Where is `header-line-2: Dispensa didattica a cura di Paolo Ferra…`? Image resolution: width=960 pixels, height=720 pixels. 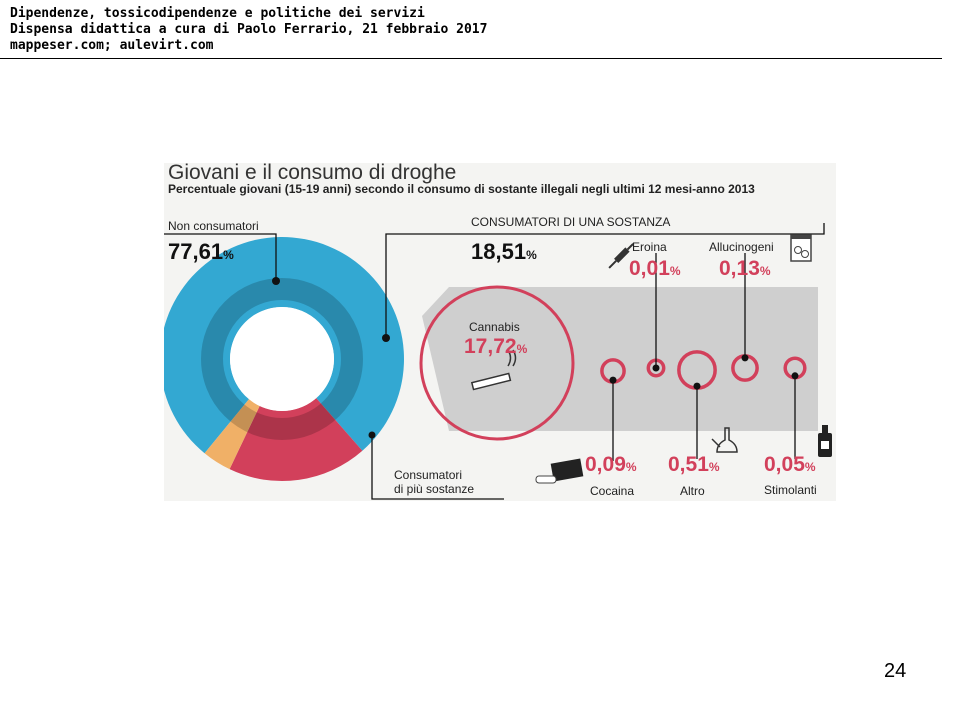 header-line-2: Dispensa didattica a cura di Paolo Ferra… is located at coordinates (249, 29).